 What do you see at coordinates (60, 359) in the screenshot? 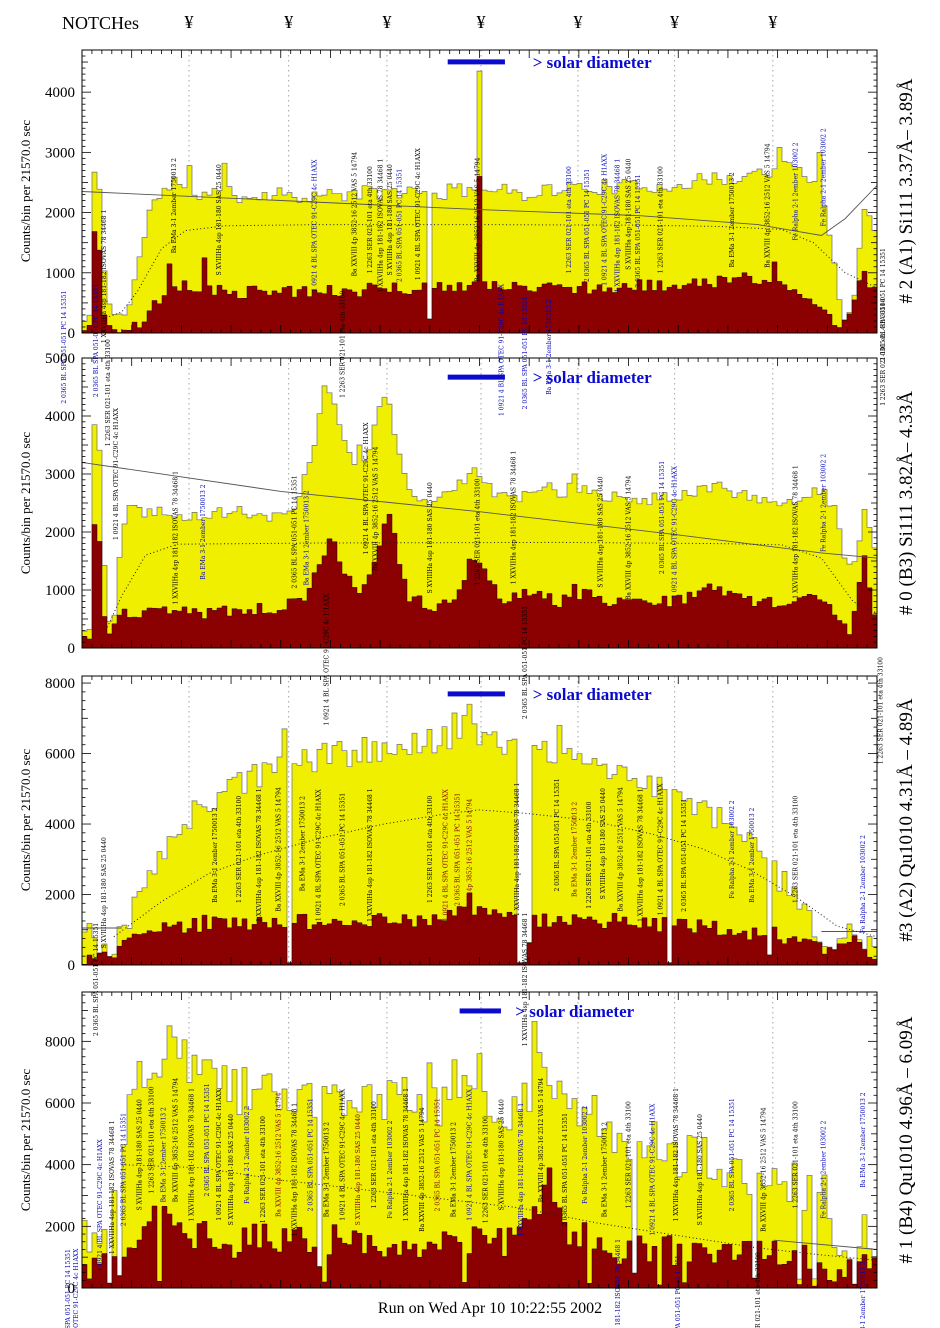
I see `y-tick-label: 5000` at bounding box center [60, 359].